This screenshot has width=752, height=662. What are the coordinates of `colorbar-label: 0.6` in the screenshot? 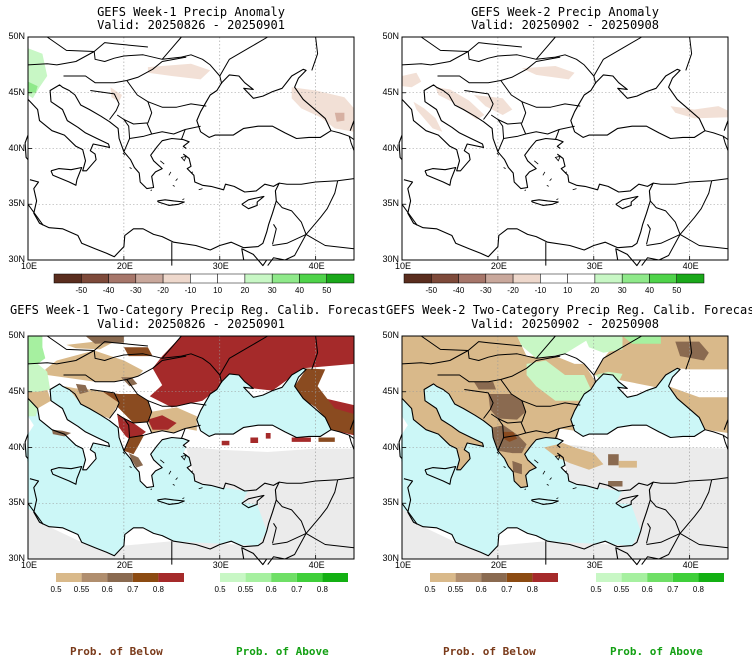 It's located at (272, 589).